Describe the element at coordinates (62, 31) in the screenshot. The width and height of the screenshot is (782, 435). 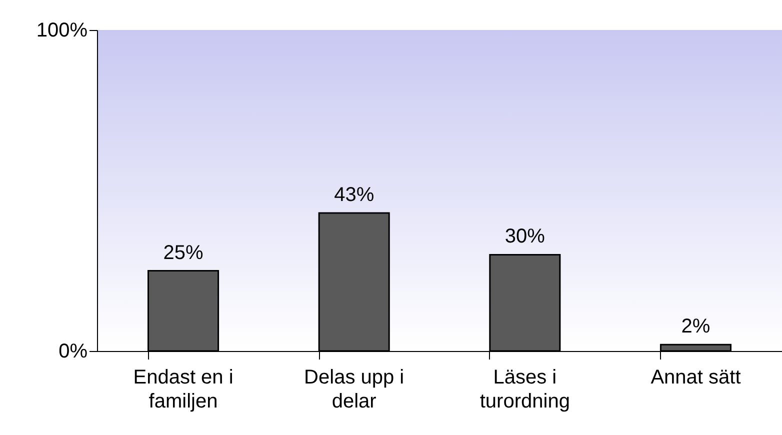
I see `y-tick-label: 100%` at that location.